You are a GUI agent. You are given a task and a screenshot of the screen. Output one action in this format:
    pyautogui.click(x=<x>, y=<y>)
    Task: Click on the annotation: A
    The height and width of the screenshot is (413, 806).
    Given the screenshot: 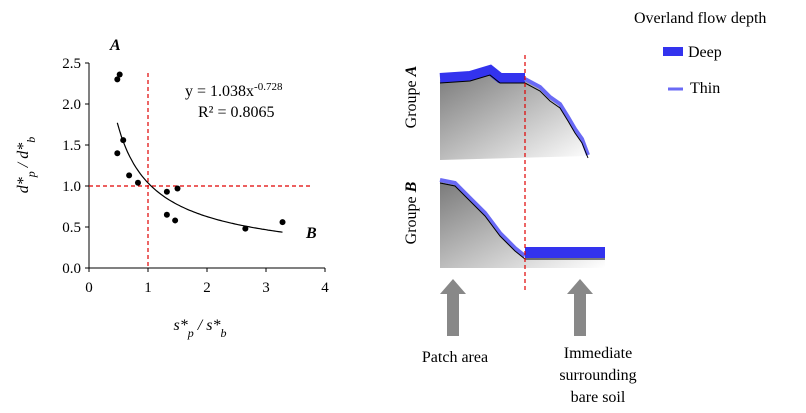 What is the action you would take?
    pyautogui.click(x=115, y=45)
    